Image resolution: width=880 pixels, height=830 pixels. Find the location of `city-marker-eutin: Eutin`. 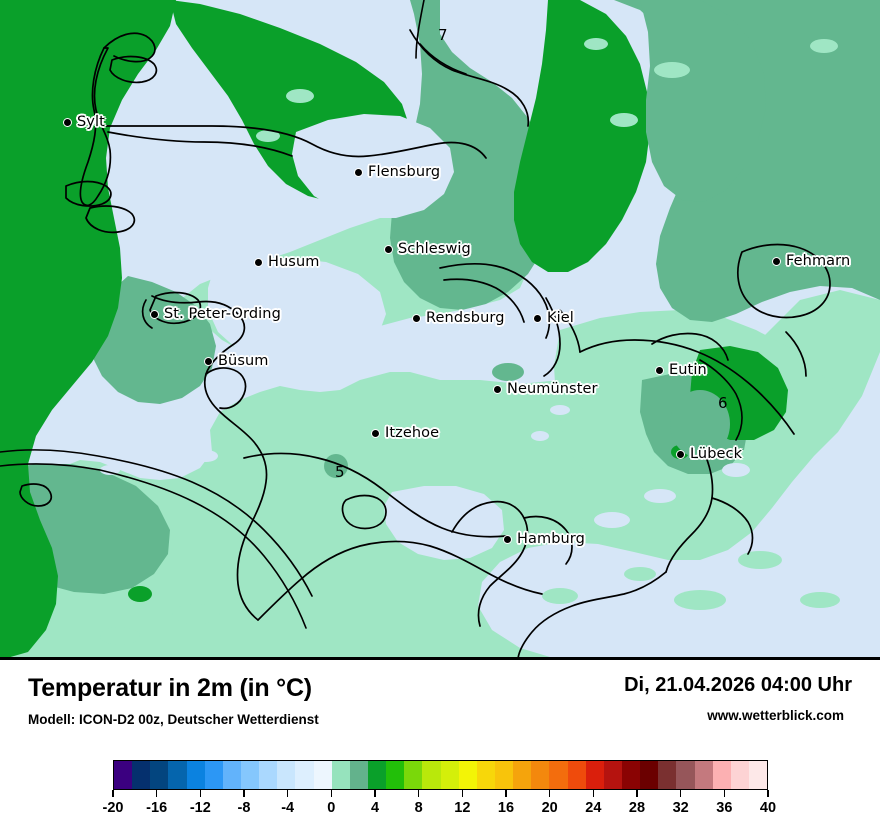

city-marker-eutin: Eutin is located at coordinates (681, 370).